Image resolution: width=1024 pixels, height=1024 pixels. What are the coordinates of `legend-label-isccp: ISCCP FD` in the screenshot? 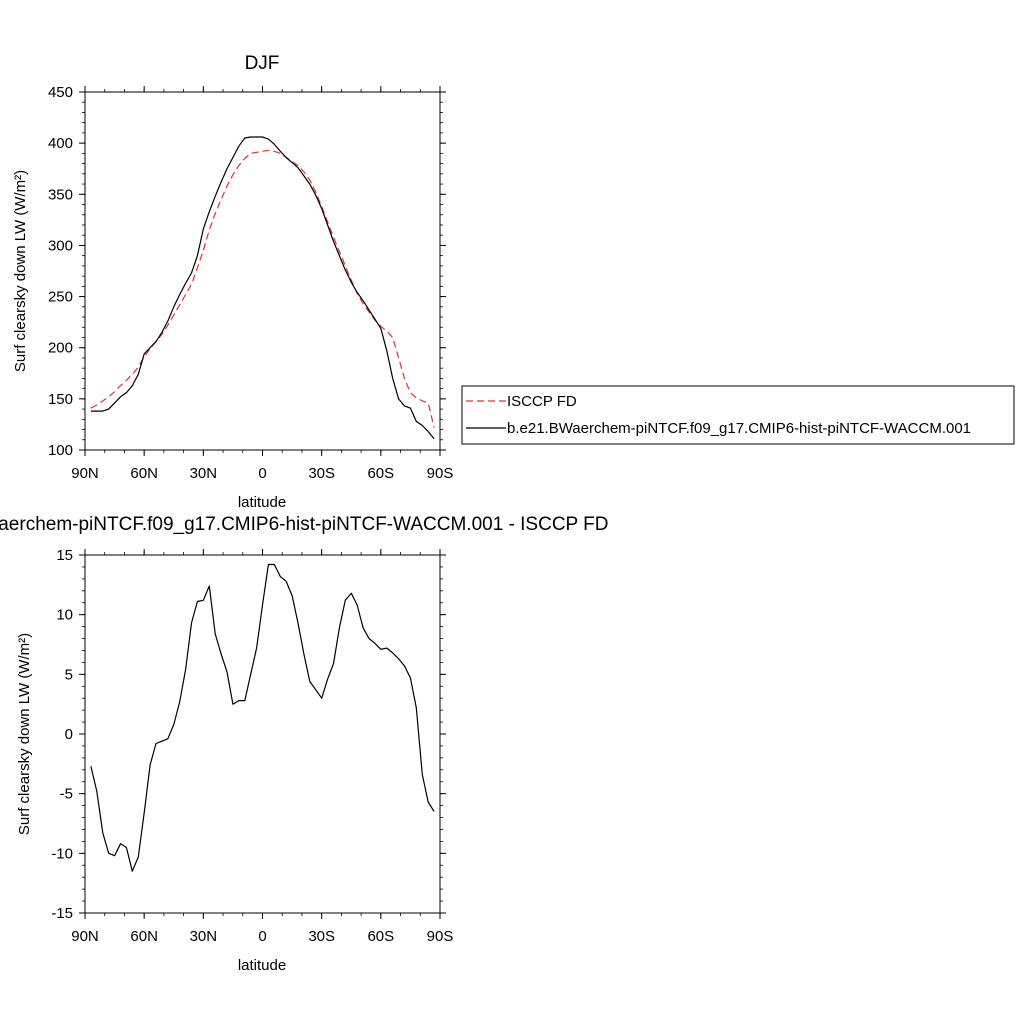 It's located at (542, 401).